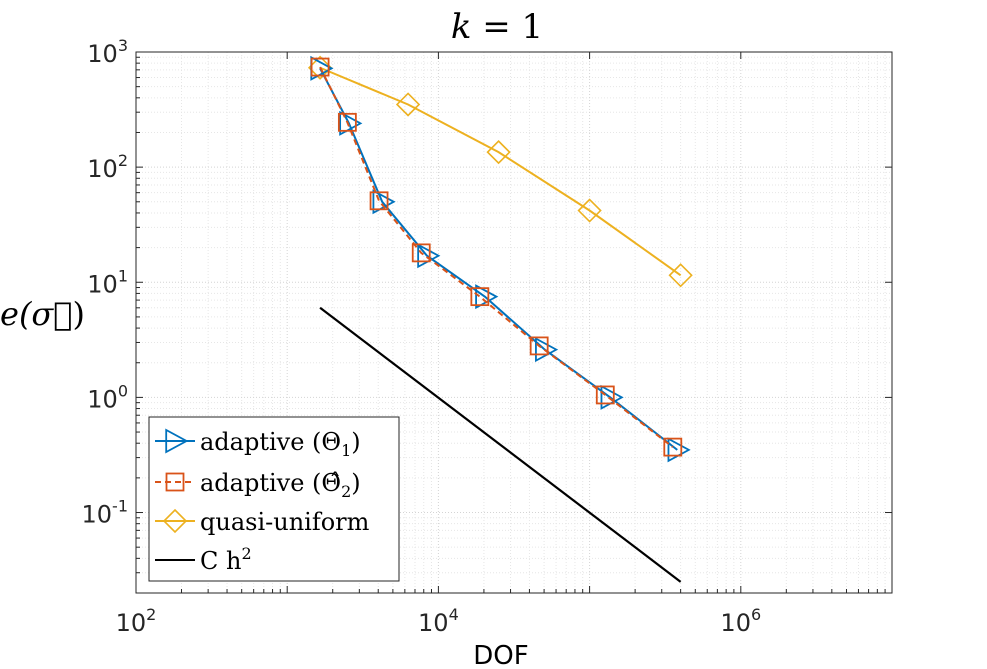 The image size is (987, 669). I want to click on y-axis-label: e(σ⃗), so click(42, 314).